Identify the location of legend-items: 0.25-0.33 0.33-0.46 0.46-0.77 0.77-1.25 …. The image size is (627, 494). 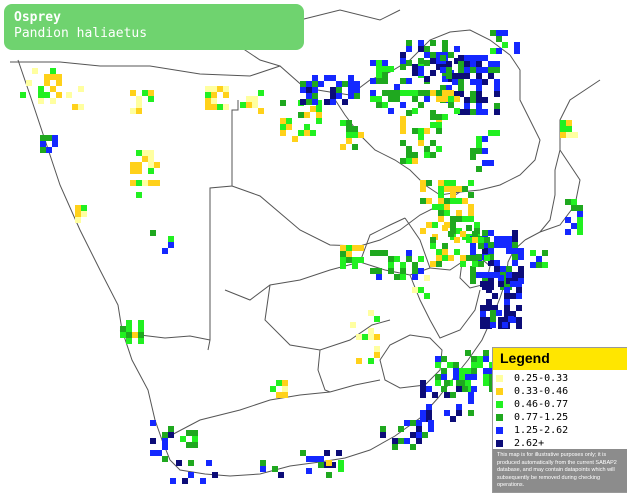
(560, 412).